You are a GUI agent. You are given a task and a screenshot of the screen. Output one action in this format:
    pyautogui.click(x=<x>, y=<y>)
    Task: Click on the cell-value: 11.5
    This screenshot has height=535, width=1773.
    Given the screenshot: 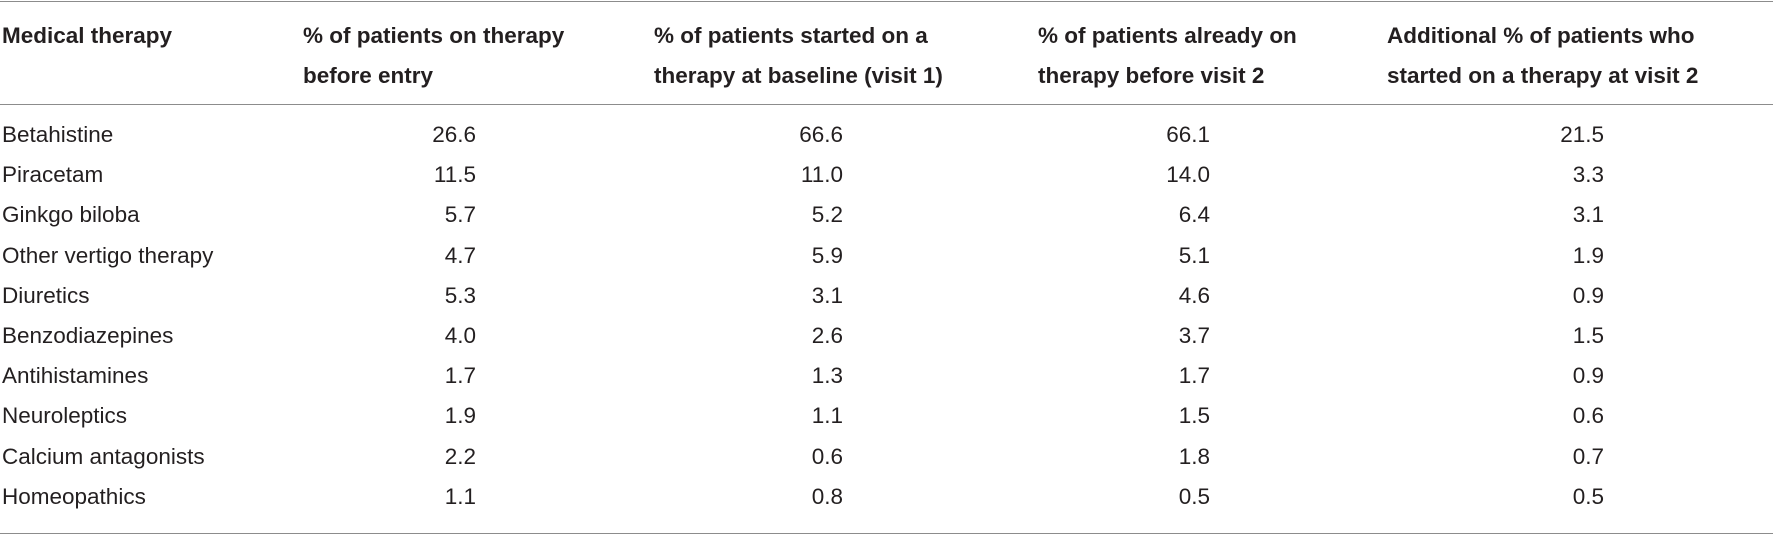 What is the action you would take?
    pyautogui.click(x=454, y=175)
    